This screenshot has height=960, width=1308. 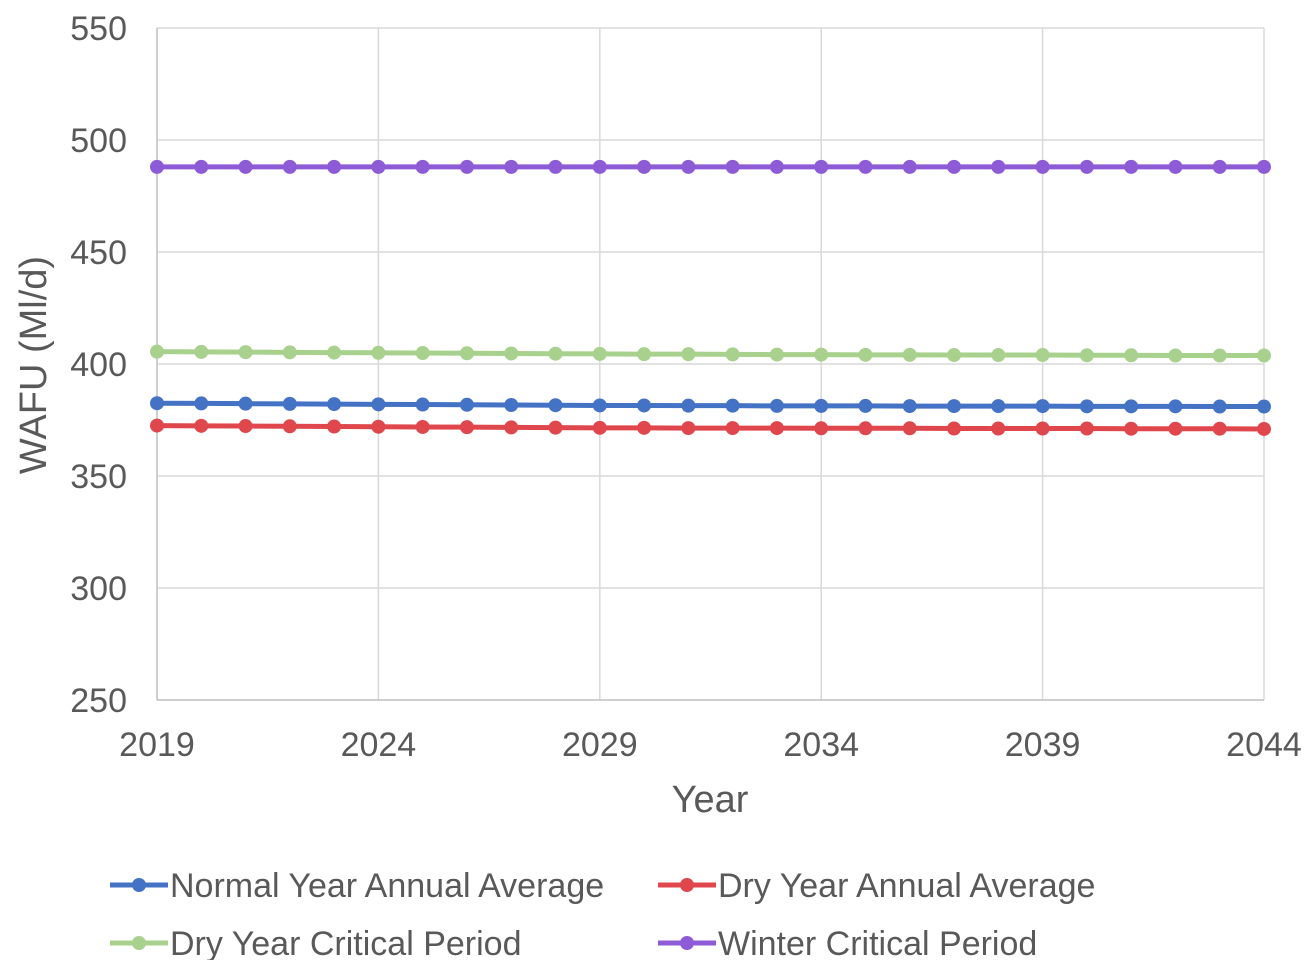 What do you see at coordinates (379, 745) in the screenshot?
I see `x-tick-label: 2024` at bounding box center [379, 745].